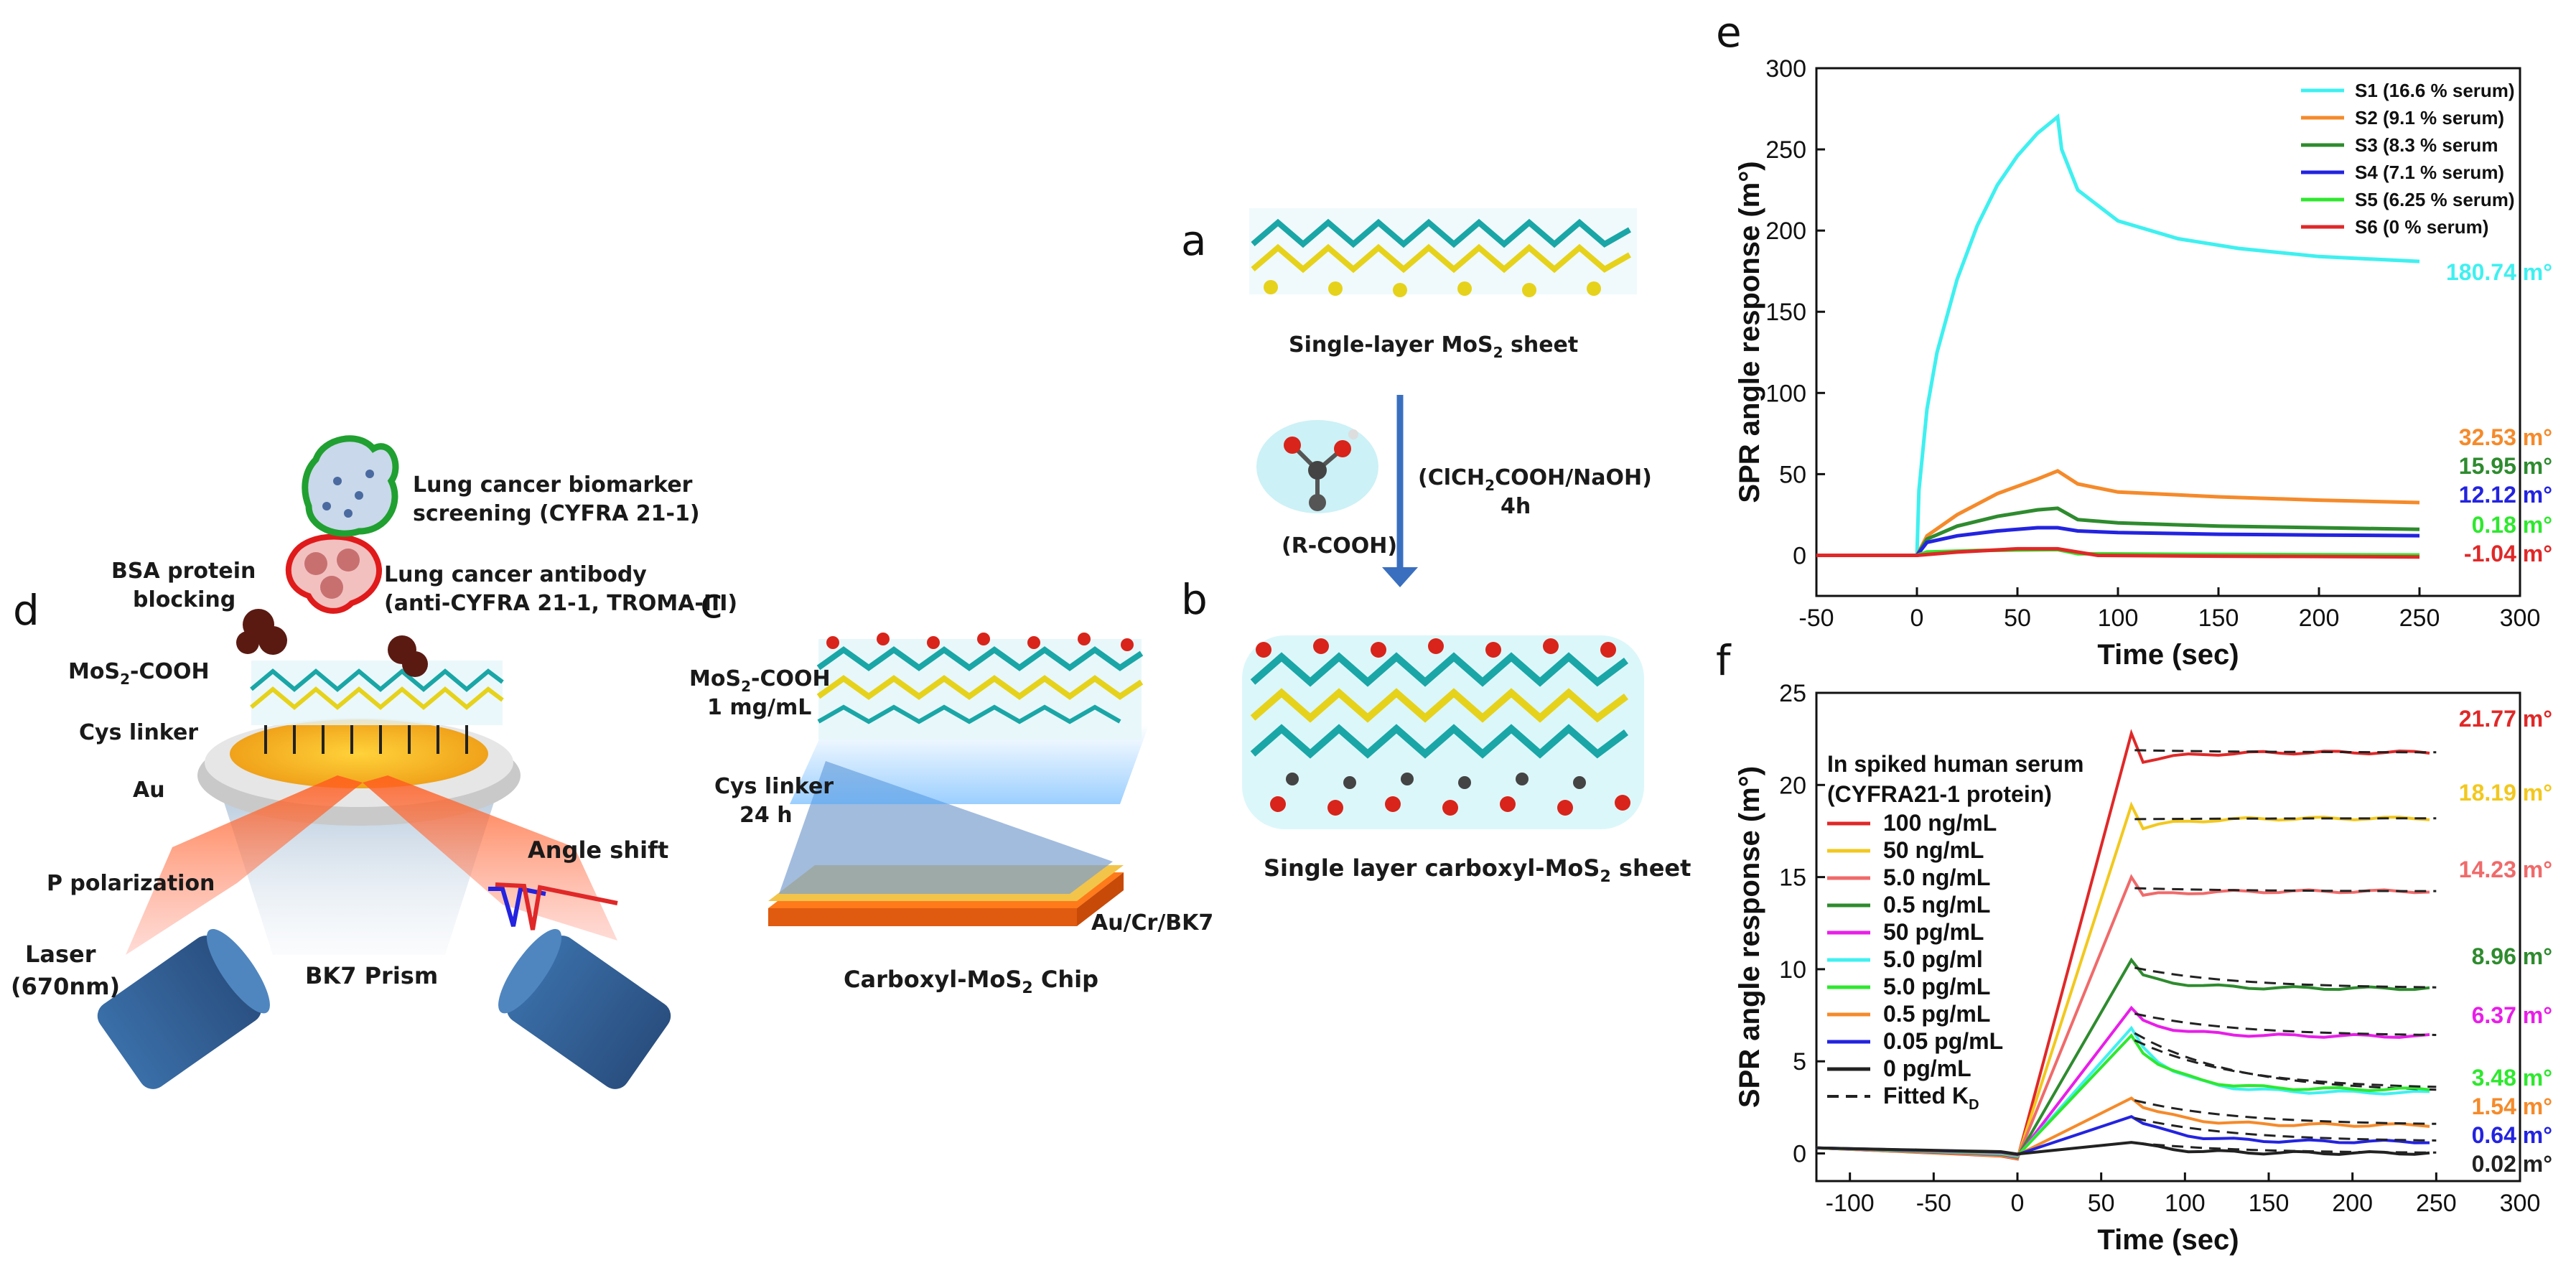 The height and width of the screenshot is (1278, 2576). What do you see at coordinates (1785, 393) in the screenshot?
I see `y-tick-label: 100` at bounding box center [1785, 393].